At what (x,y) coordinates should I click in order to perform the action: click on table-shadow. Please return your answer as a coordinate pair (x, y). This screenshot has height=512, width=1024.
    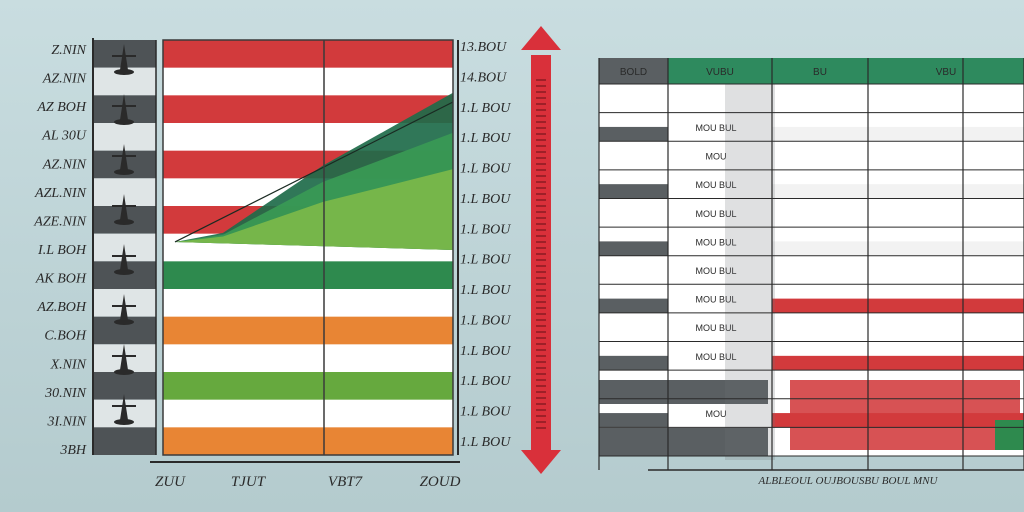
    Looking at the image, I should click on (750, 260).